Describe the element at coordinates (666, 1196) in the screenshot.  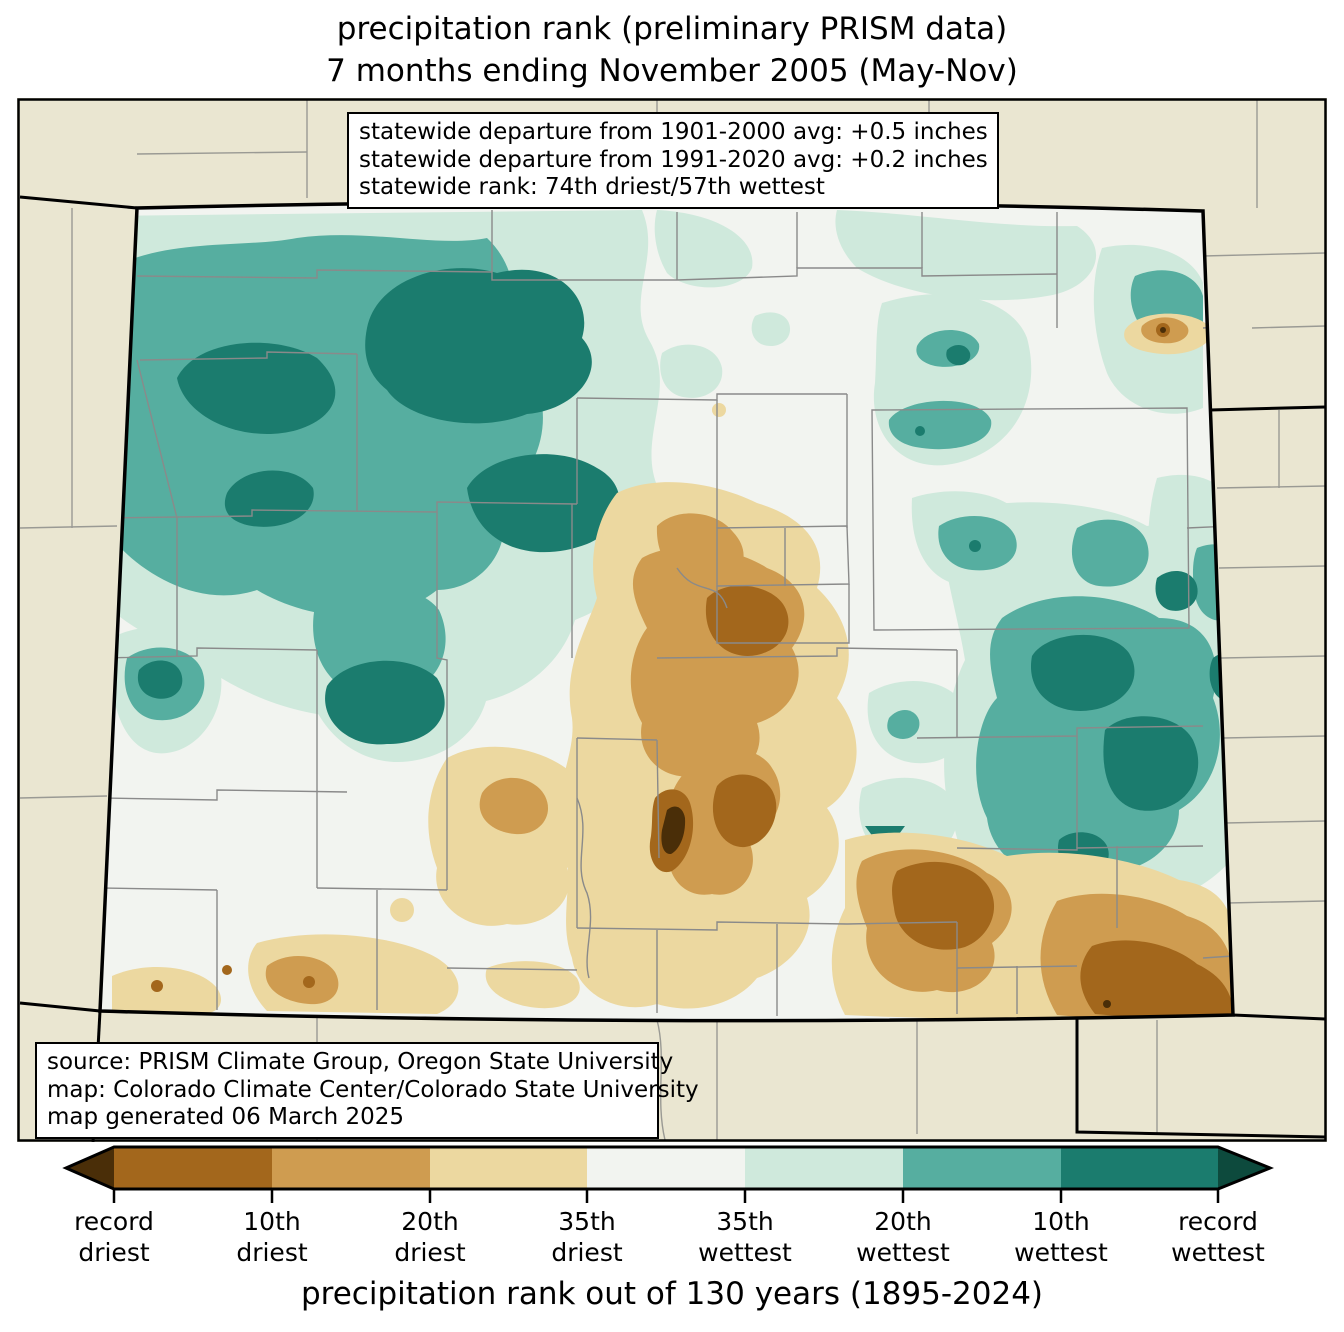
I see `colorbar-ticks` at that location.